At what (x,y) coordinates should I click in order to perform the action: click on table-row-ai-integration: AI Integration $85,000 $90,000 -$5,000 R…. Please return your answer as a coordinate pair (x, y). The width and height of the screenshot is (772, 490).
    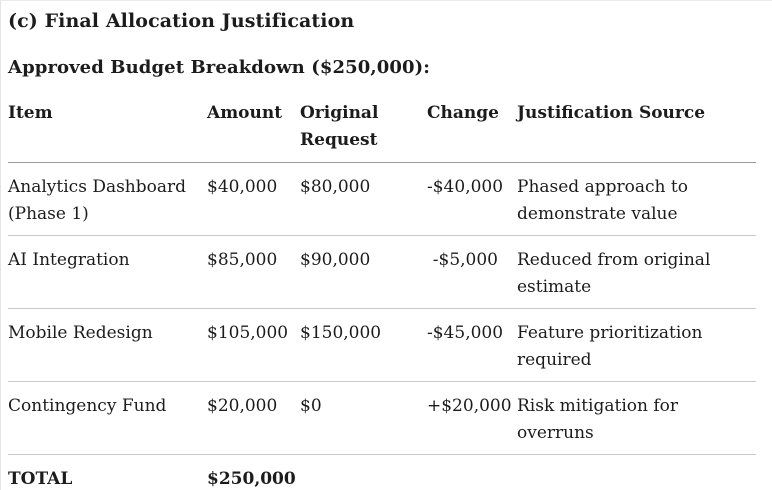
    Looking at the image, I should click on (382, 272).